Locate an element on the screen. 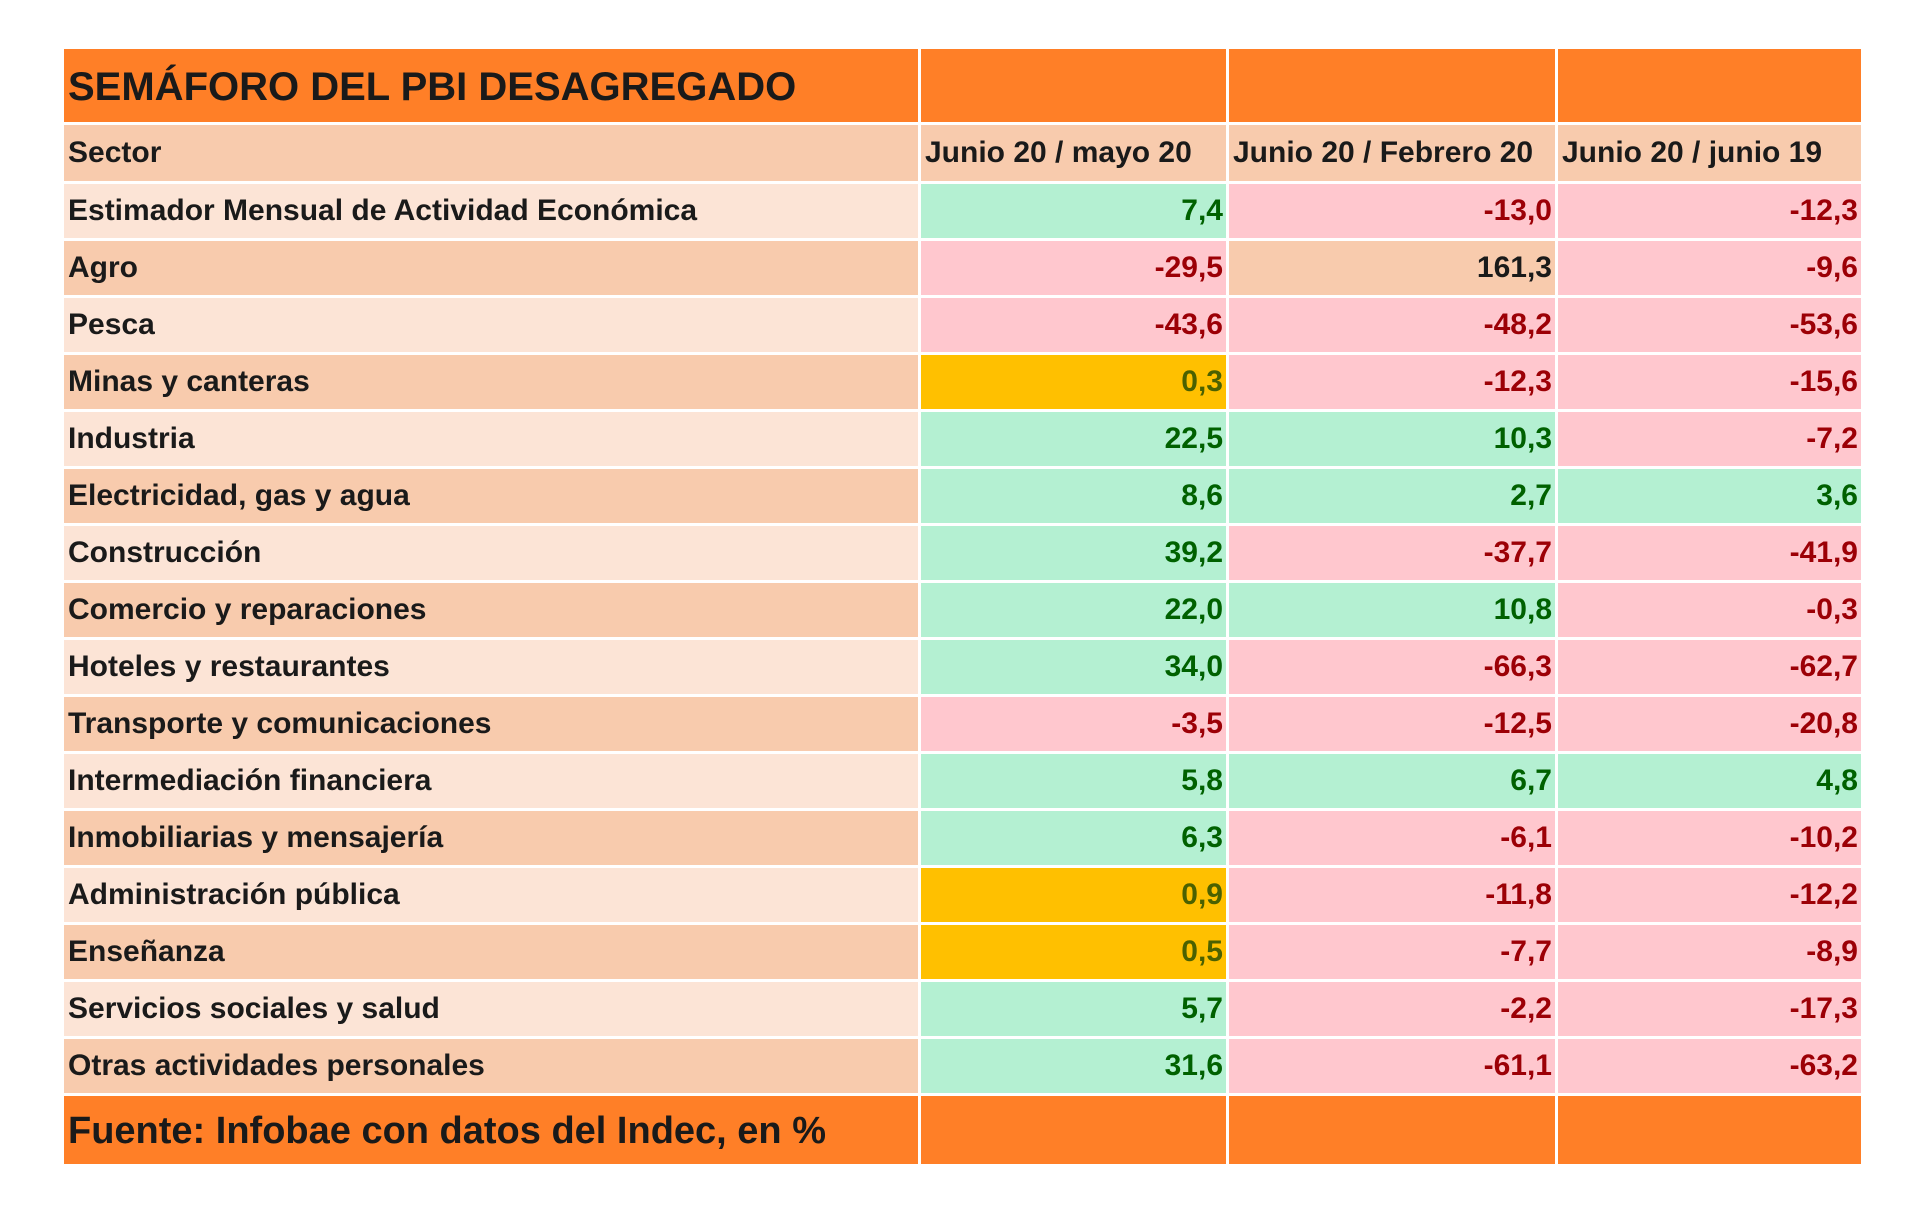 This screenshot has width=1920, height=1217. value-cell: 7,4 is located at coordinates (1073, 211).